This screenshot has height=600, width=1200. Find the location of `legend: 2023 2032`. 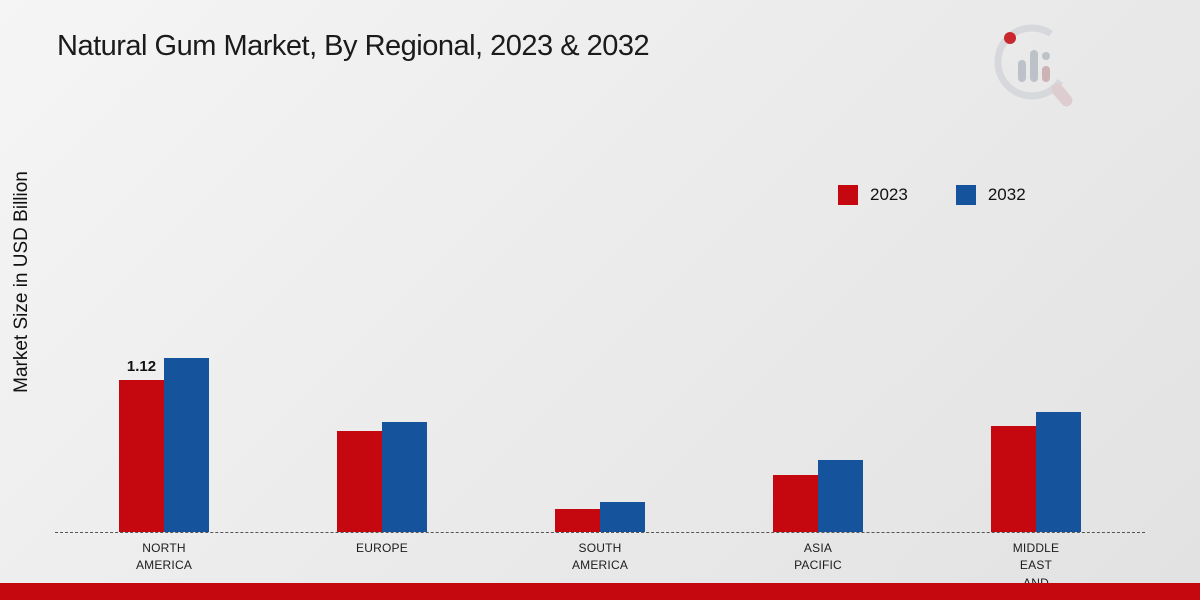

legend: 2023 2032 is located at coordinates (932, 195).